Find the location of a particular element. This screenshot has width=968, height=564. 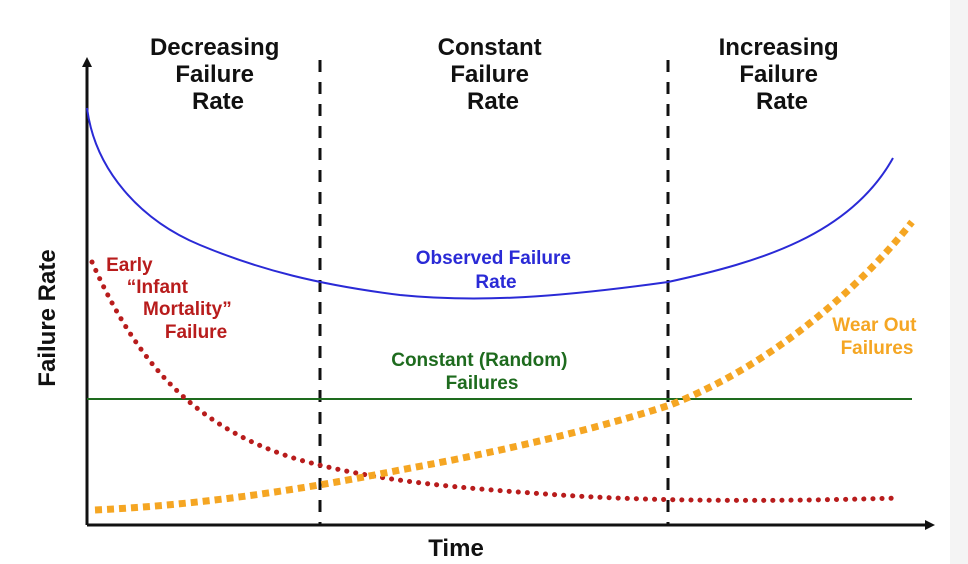

constant-label-line: Failures is located at coordinates (482, 383).